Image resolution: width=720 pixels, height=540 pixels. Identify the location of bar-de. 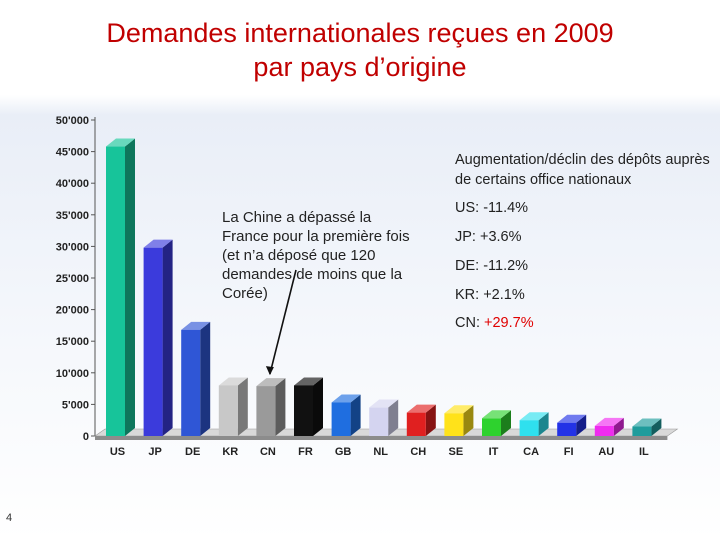
(191, 382).